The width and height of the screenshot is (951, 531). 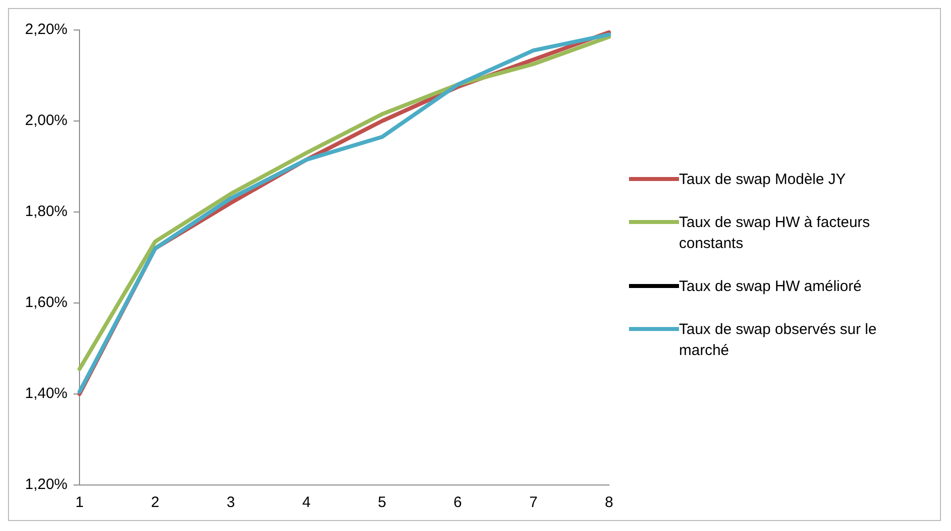 I want to click on x-tick-label: 4, so click(x=306, y=502).